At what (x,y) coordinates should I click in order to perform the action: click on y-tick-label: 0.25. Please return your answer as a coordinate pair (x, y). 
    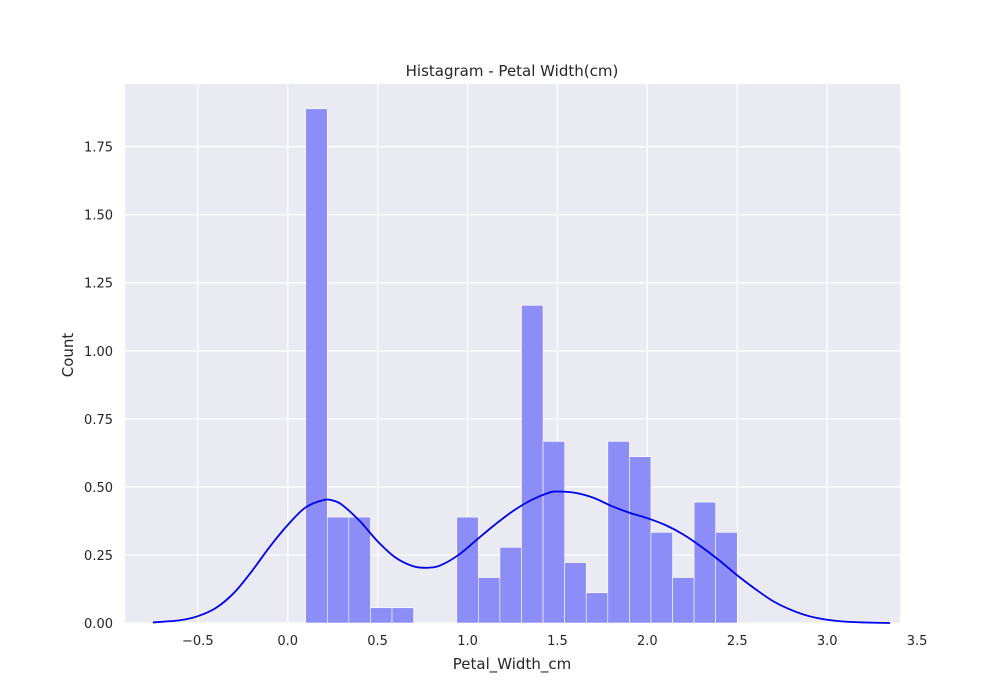
    Looking at the image, I should click on (98, 556).